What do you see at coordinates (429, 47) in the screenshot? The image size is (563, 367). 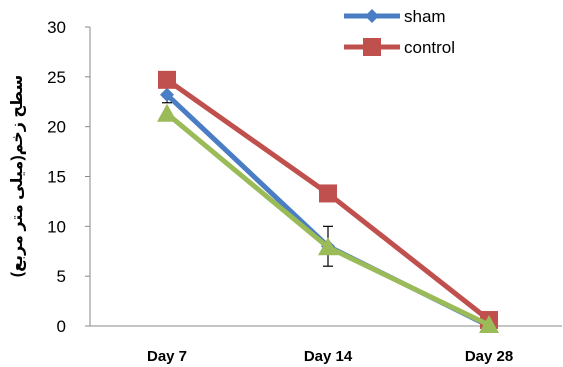 I see `legend-label: control` at bounding box center [429, 47].